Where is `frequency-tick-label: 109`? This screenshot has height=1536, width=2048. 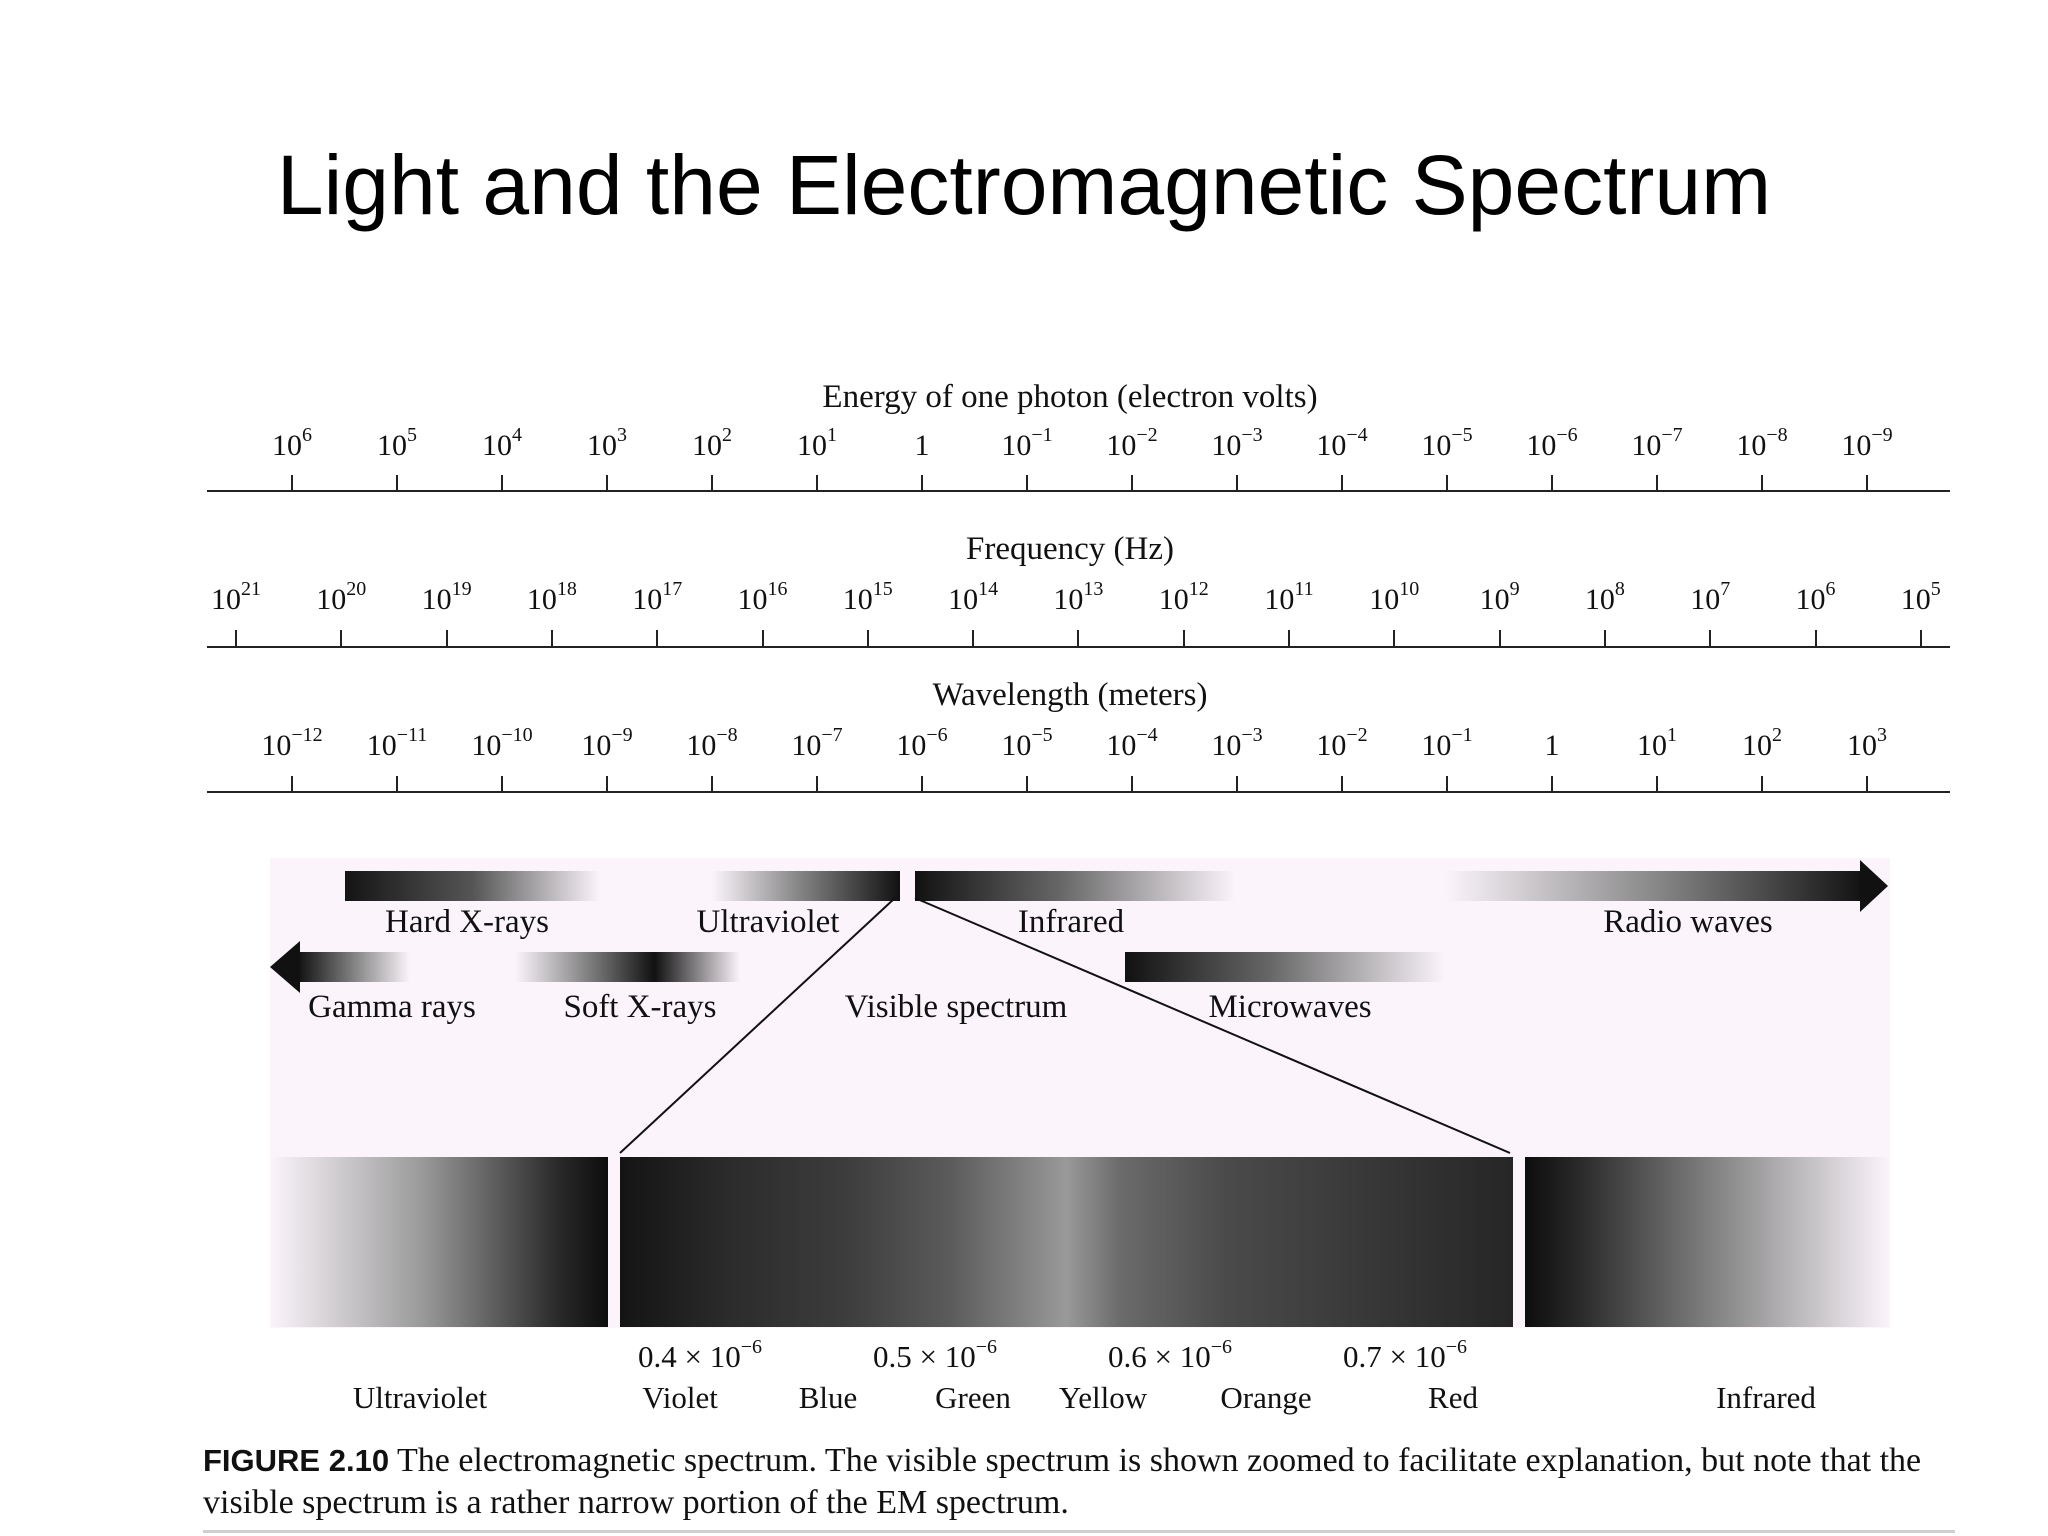
frequency-tick-label: 109 is located at coordinates (1500, 598).